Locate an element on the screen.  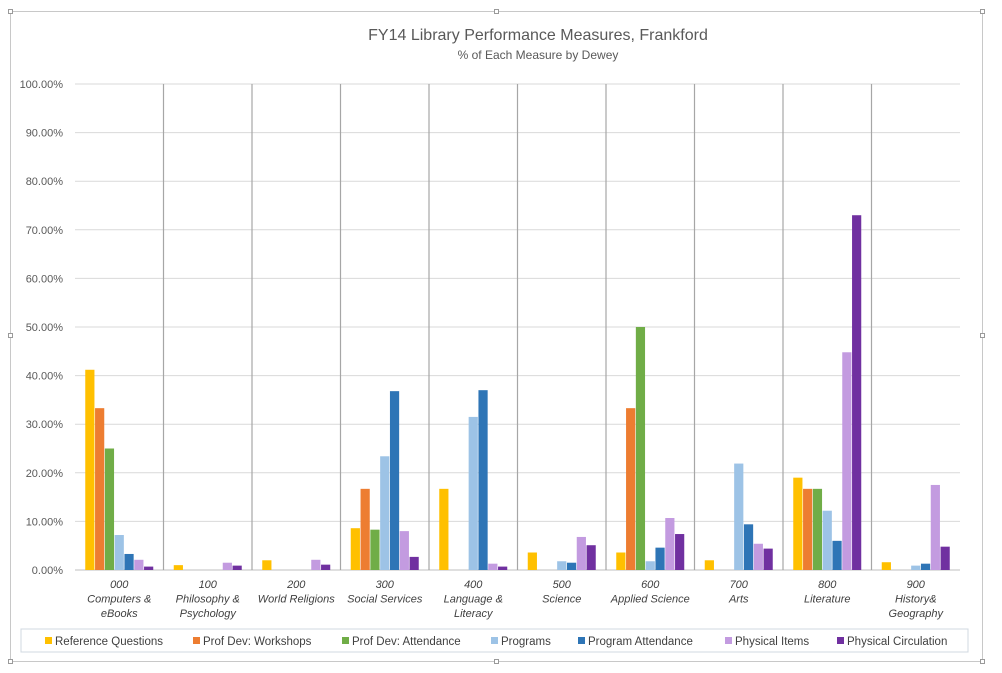
resize-handle-bottom-center is located at coordinates (496, 661).